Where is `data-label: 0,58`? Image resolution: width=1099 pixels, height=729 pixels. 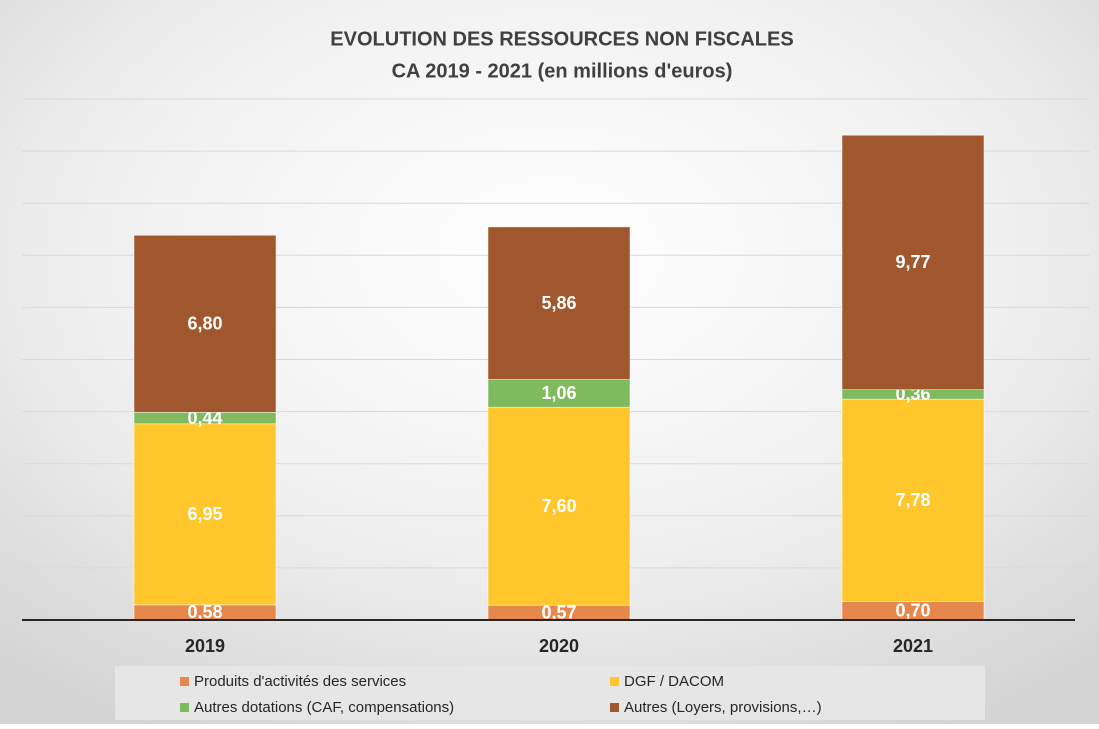
data-label: 0,58 is located at coordinates (204, 612).